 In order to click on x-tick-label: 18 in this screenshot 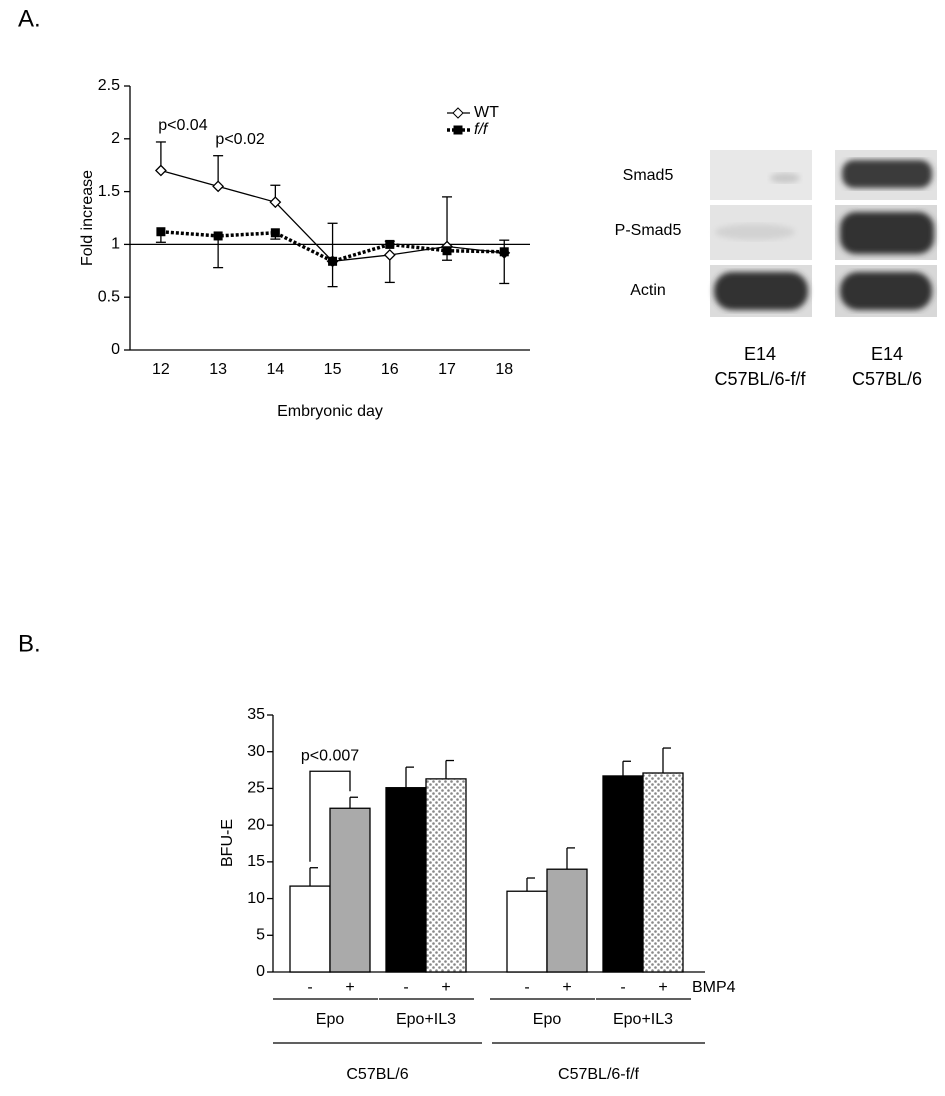, I will do `click(504, 369)`.